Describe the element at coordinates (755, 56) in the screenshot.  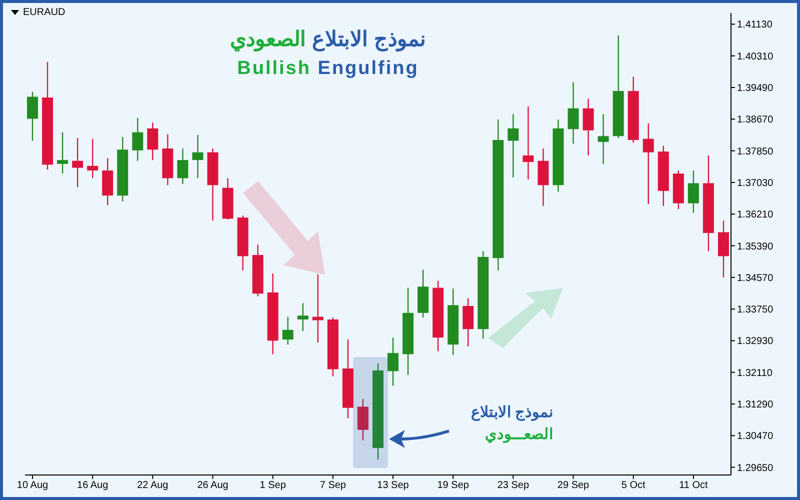
I see `y-tick-label: 1.40310` at that location.